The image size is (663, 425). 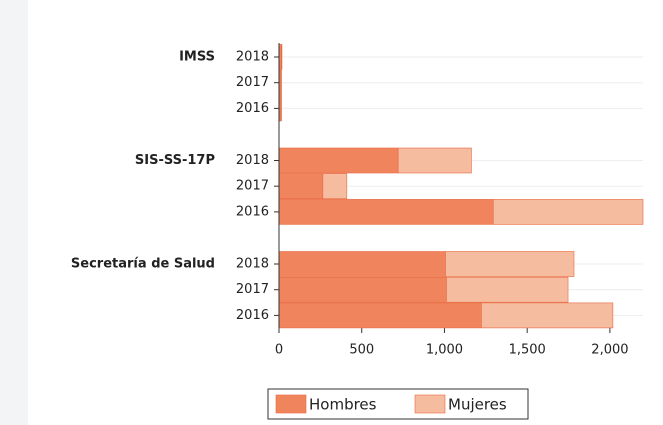 What do you see at coordinates (197, 57) in the screenshot?
I see `group-label: IMSS` at bounding box center [197, 57].